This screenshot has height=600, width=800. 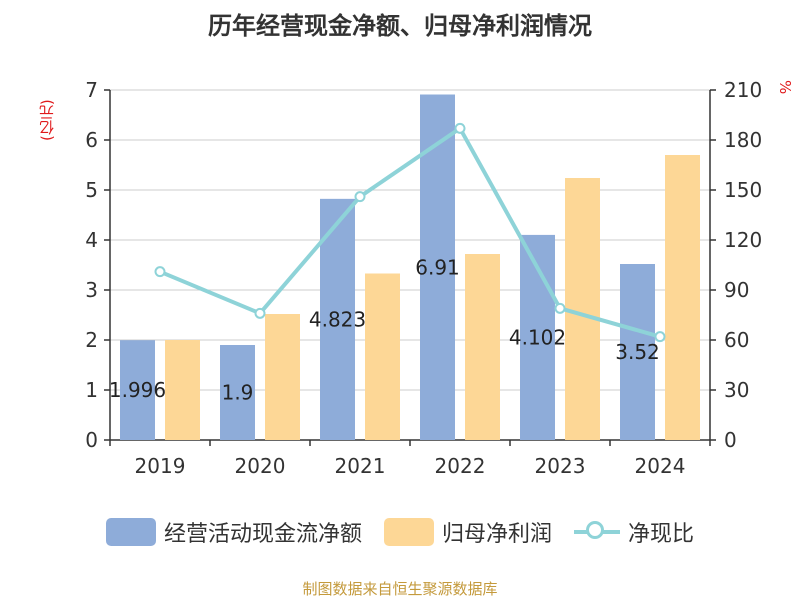 What do you see at coordinates (496, 534) in the screenshot?
I see `legend-label-net-profit: 归母净利润` at bounding box center [496, 534].